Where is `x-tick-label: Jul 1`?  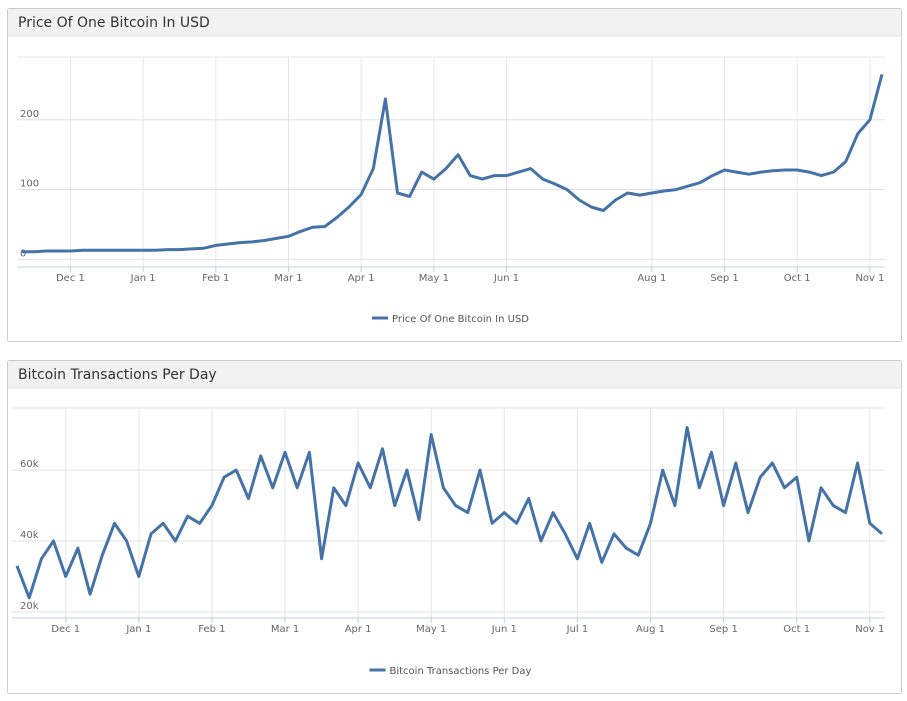
x-tick-label: Jul 1 is located at coordinates (577, 629).